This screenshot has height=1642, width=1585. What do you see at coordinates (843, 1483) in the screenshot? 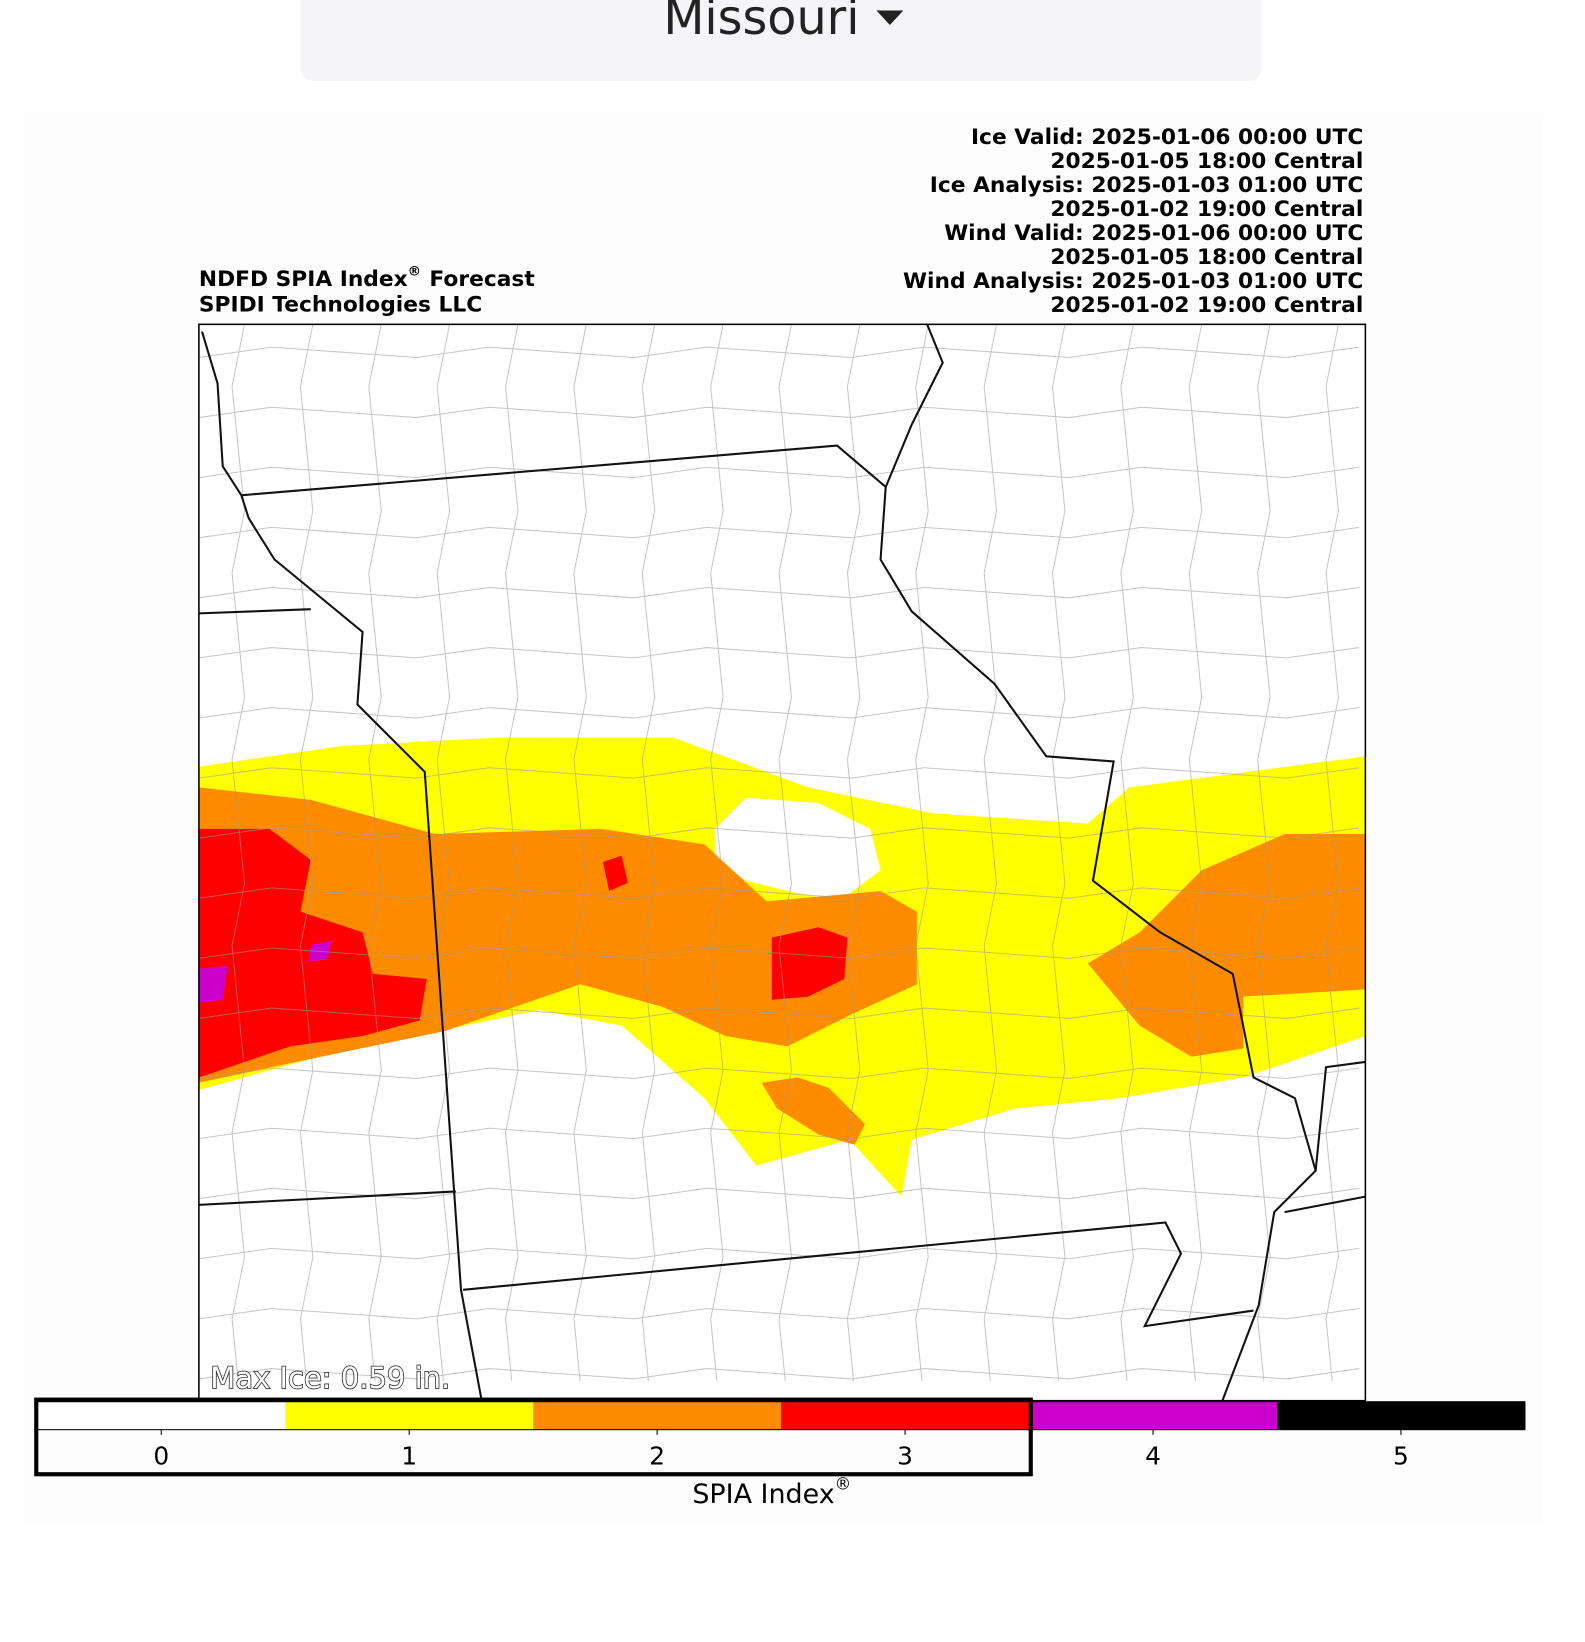
I see `colorbar-label-mark: ®` at bounding box center [843, 1483].